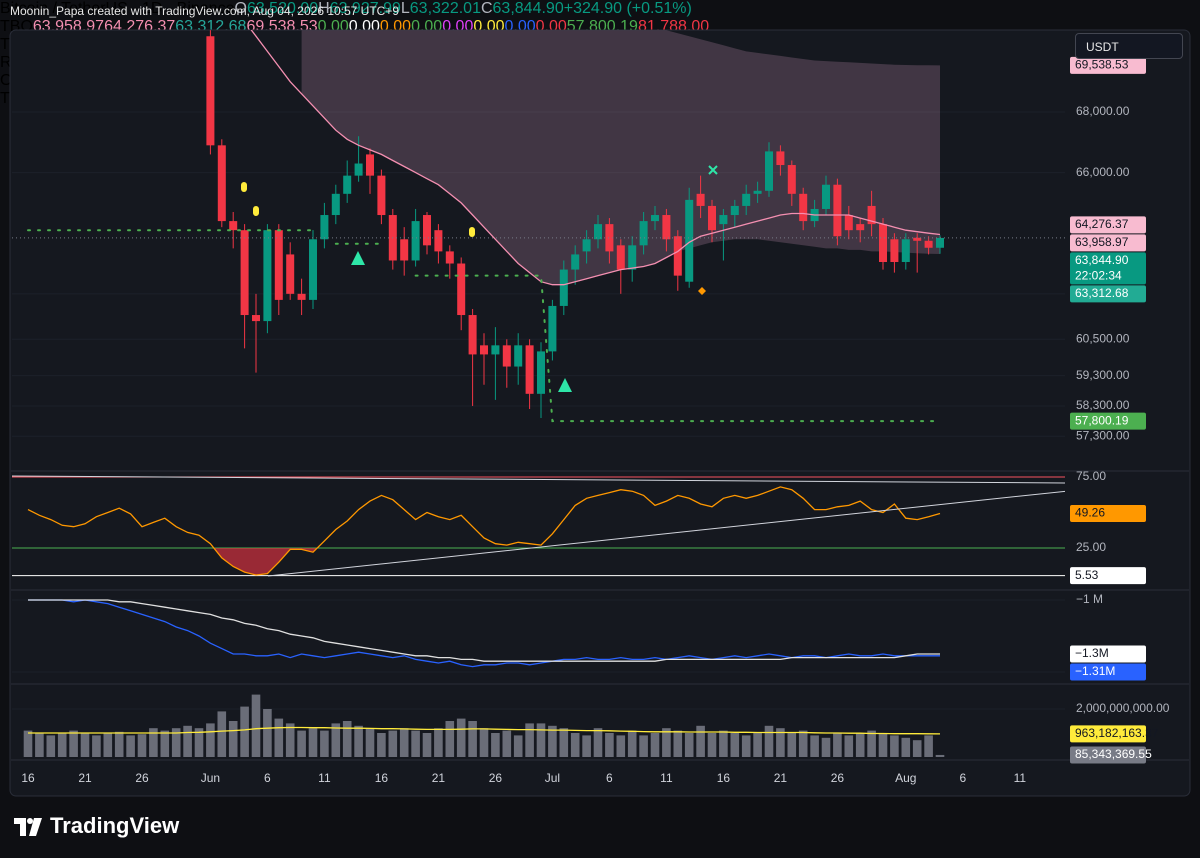  What do you see at coordinates (1091, 547) in the screenshot?
I see `y-tick-label: 25.00` at bounding box center [1091, 547].